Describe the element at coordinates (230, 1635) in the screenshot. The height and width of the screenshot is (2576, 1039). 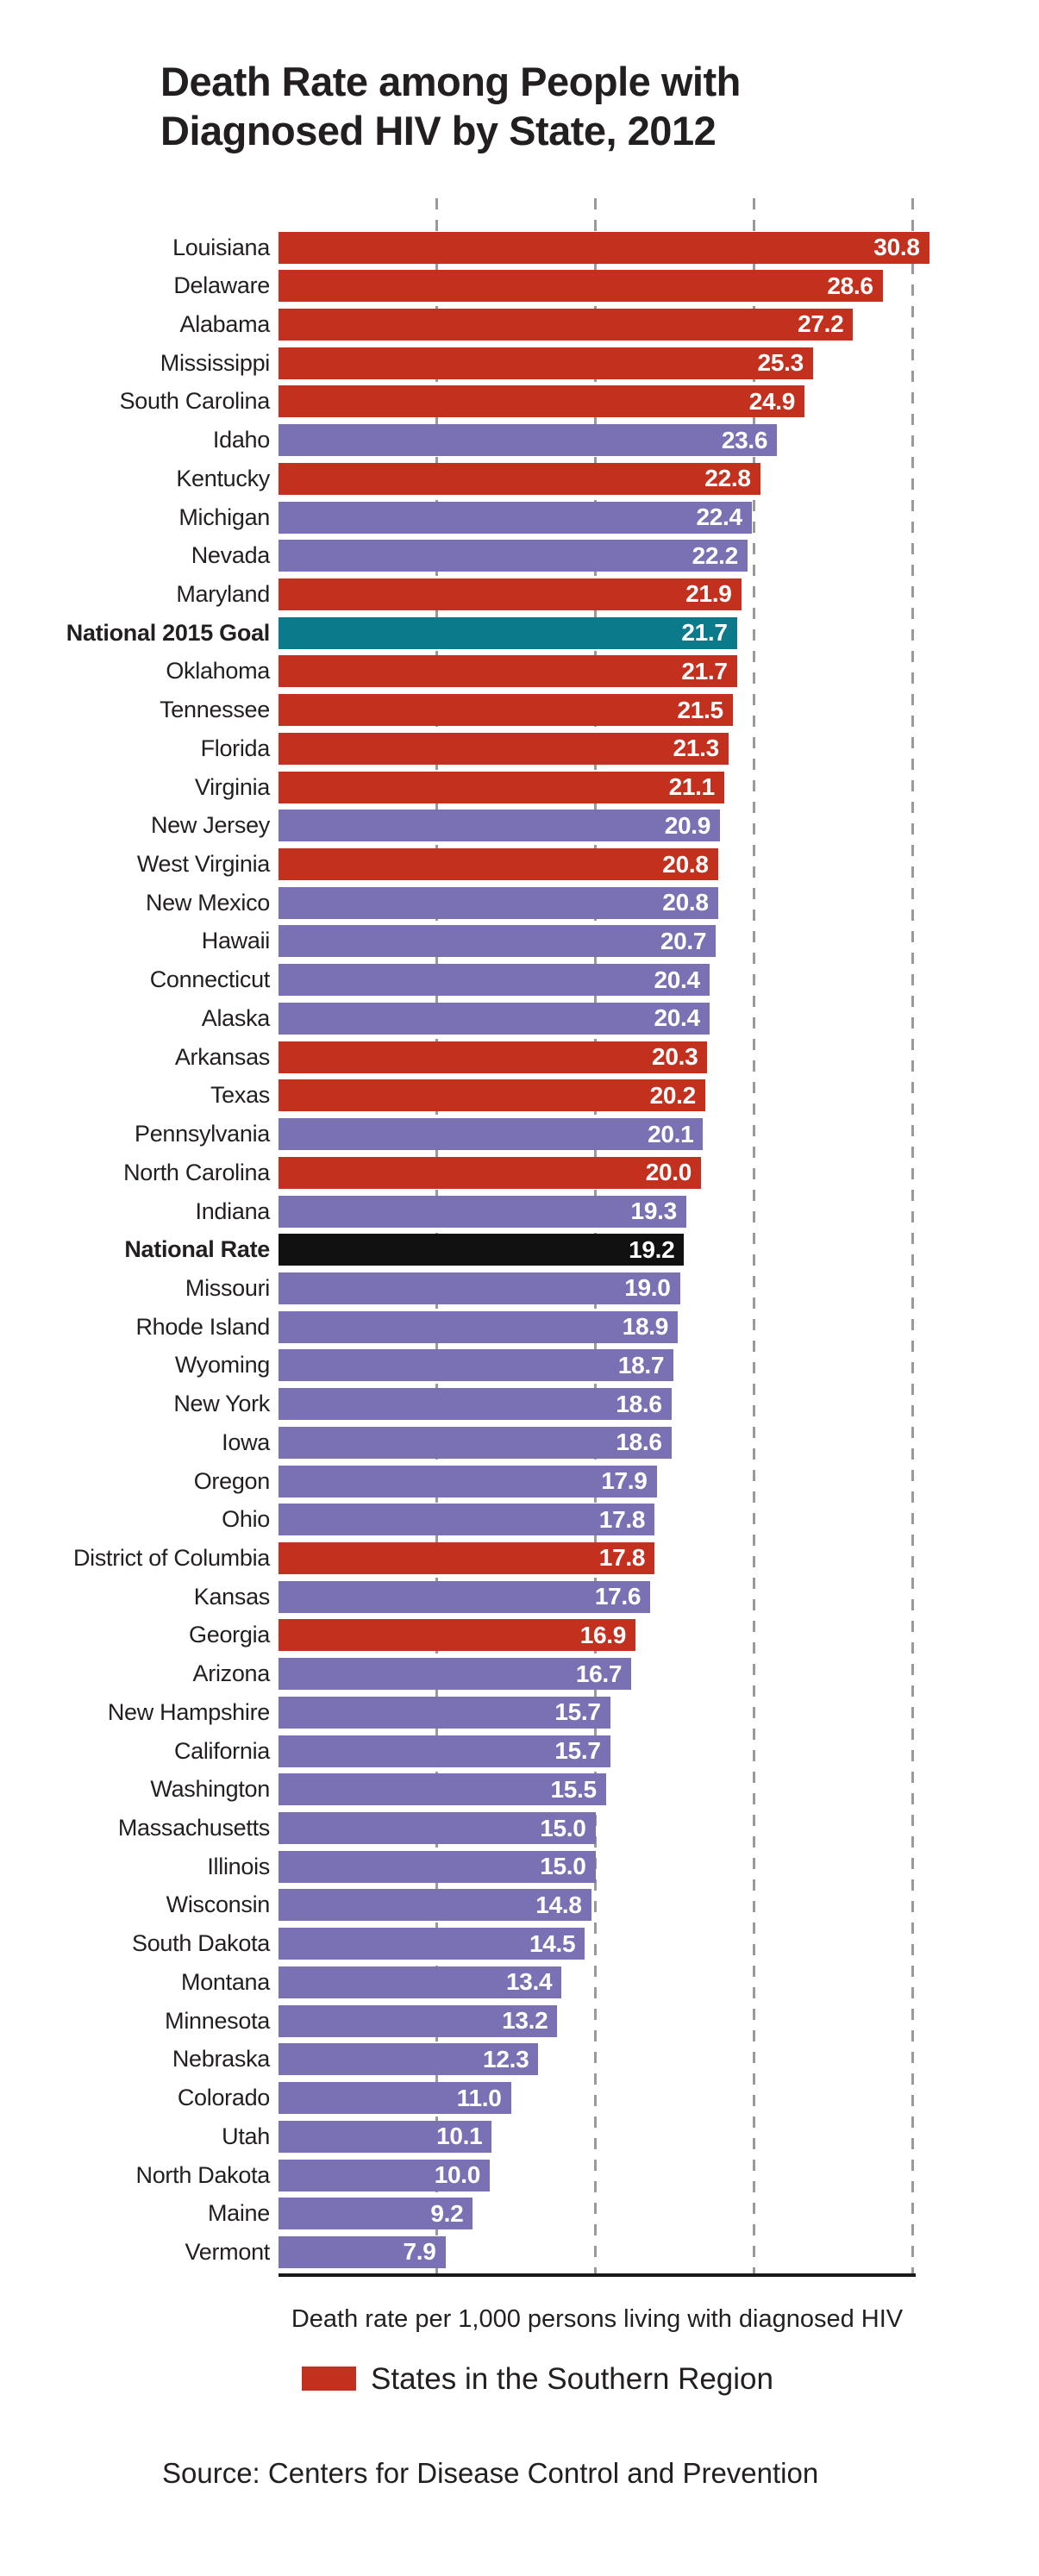
I see `state-label: Georgia` at that location.